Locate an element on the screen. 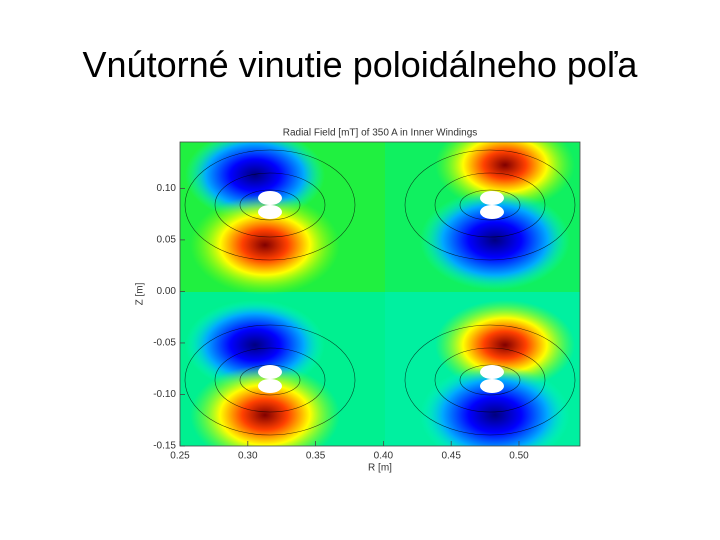 The height and width of the screenshot is (540, 720). y-tick-label: -0.10 is located at coordinates (164, 394).